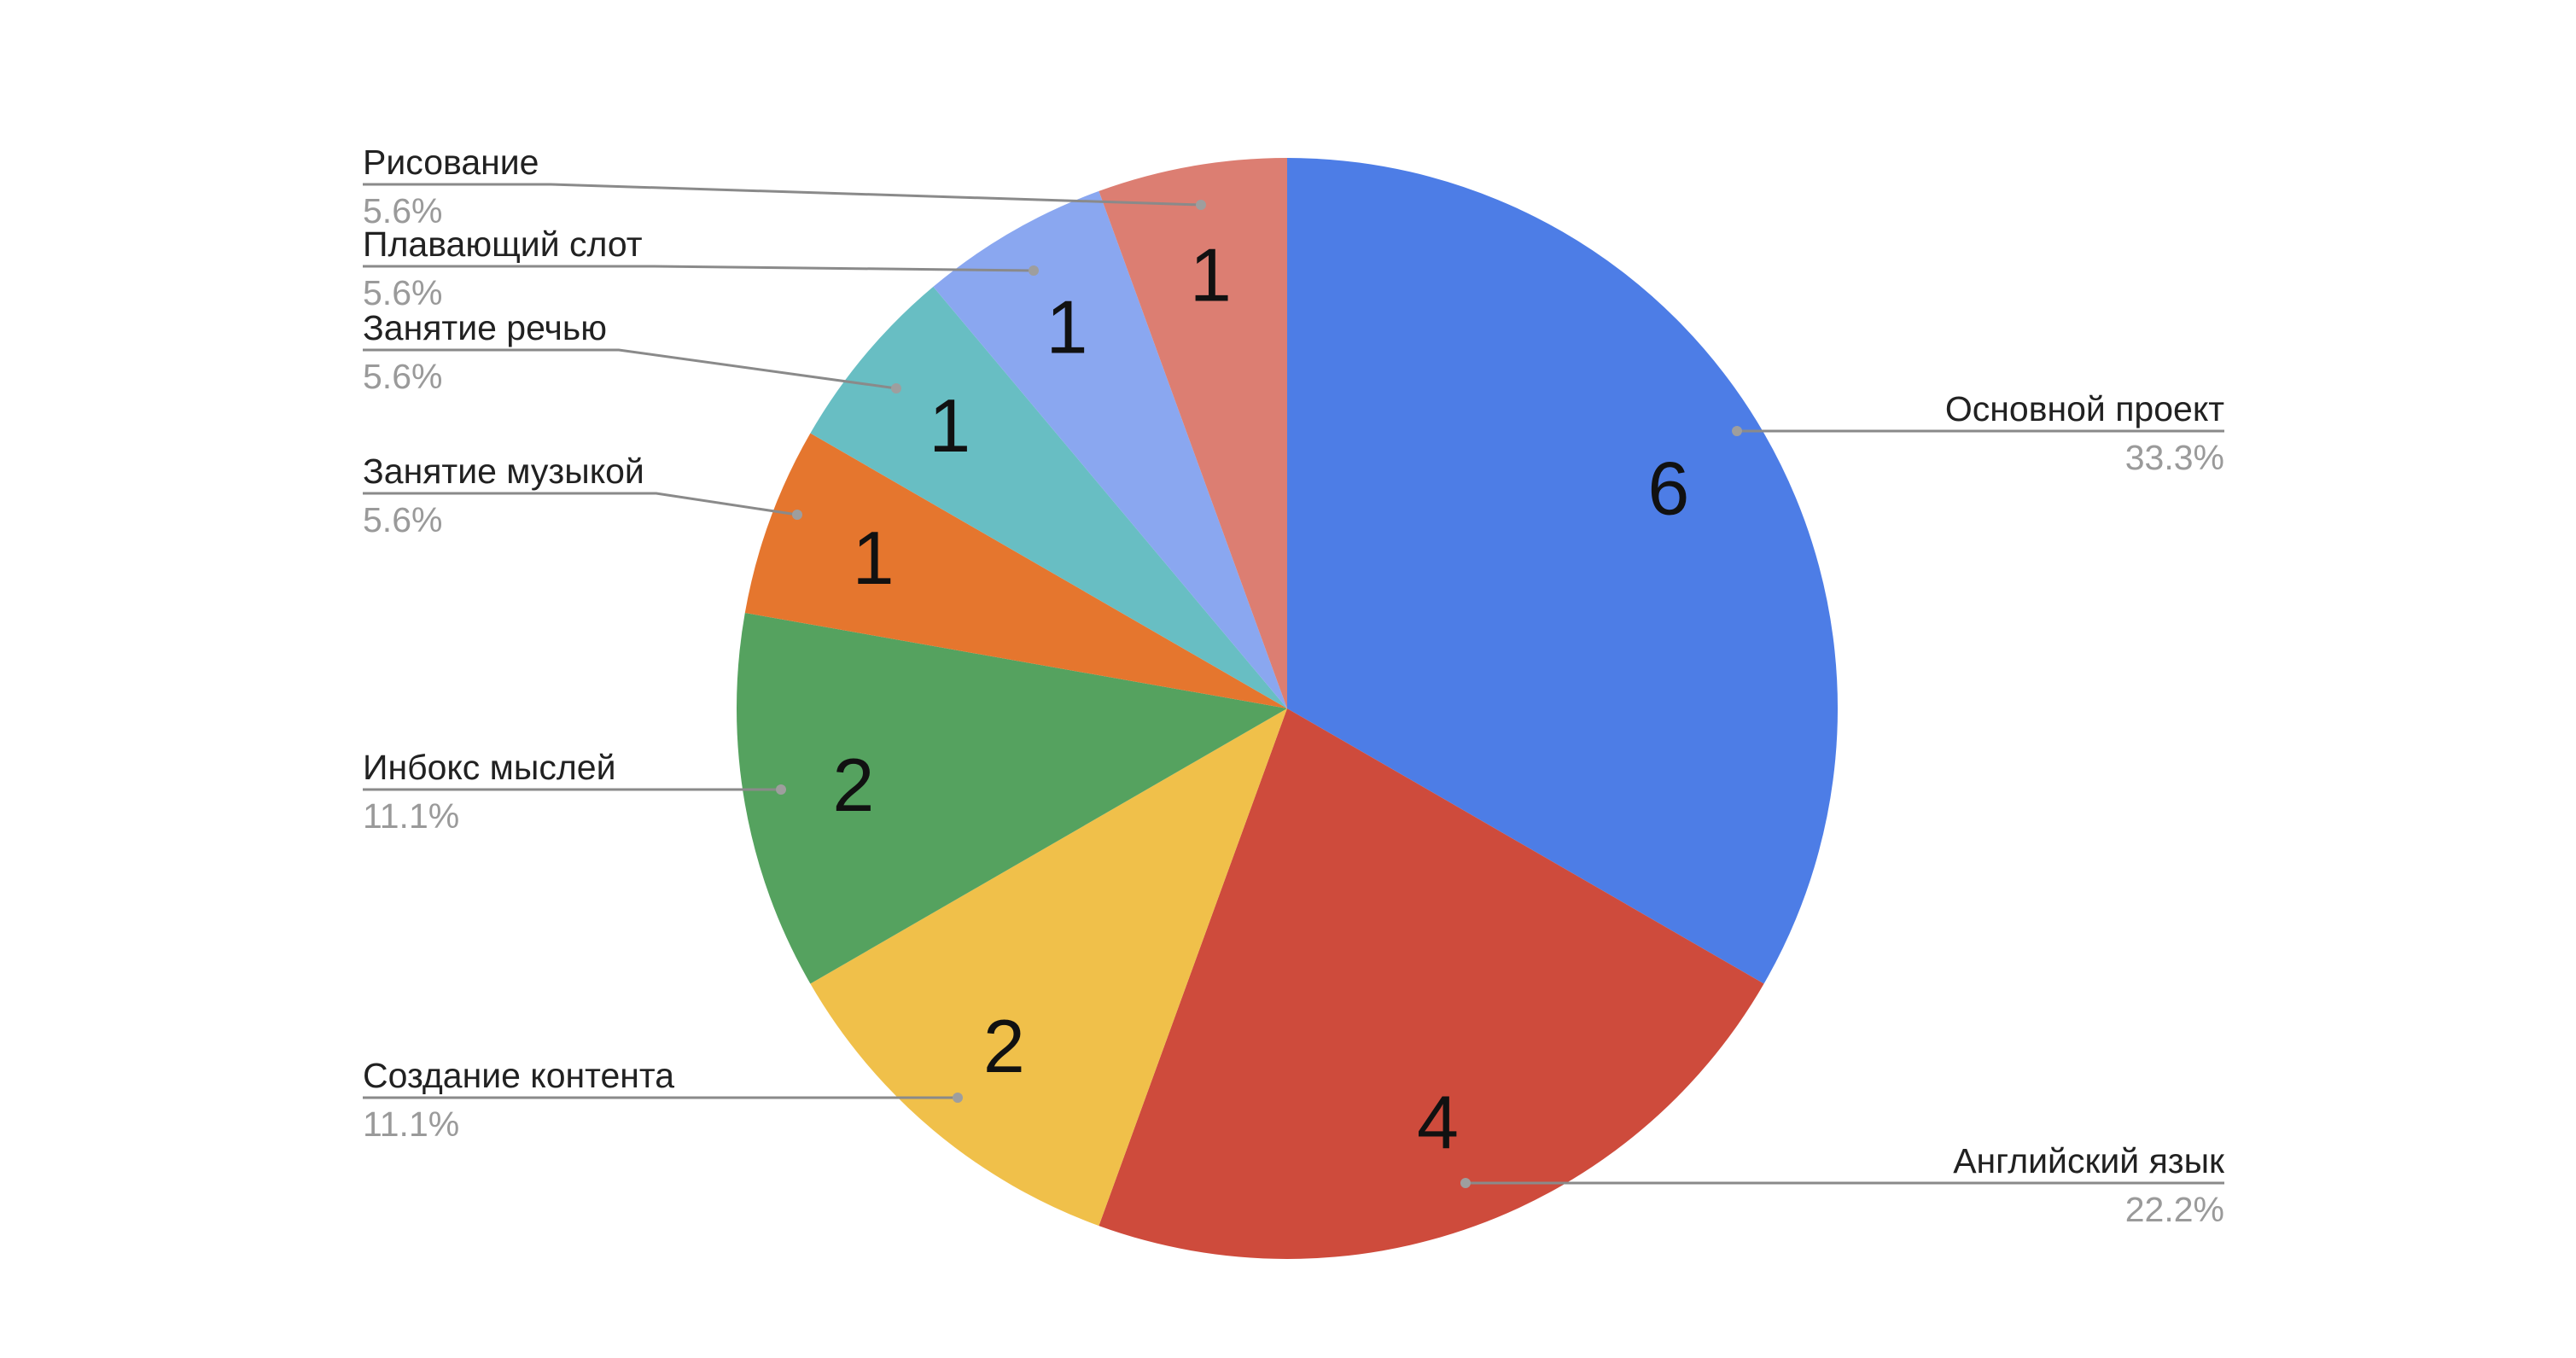  I want to click on slice-value-label: 4, so click(1438, 1122).